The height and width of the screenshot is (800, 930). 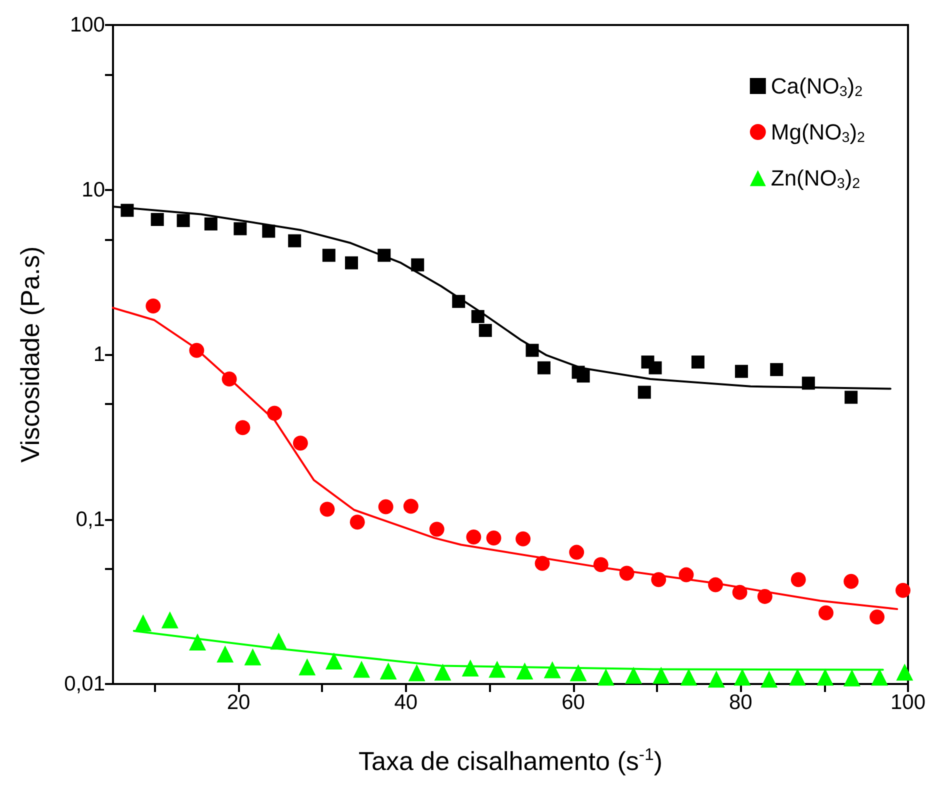 What do you see at coordinates (99, 354) in the screenshot?
I see `y-tick-label: 1` at bounding box center [99, 354].